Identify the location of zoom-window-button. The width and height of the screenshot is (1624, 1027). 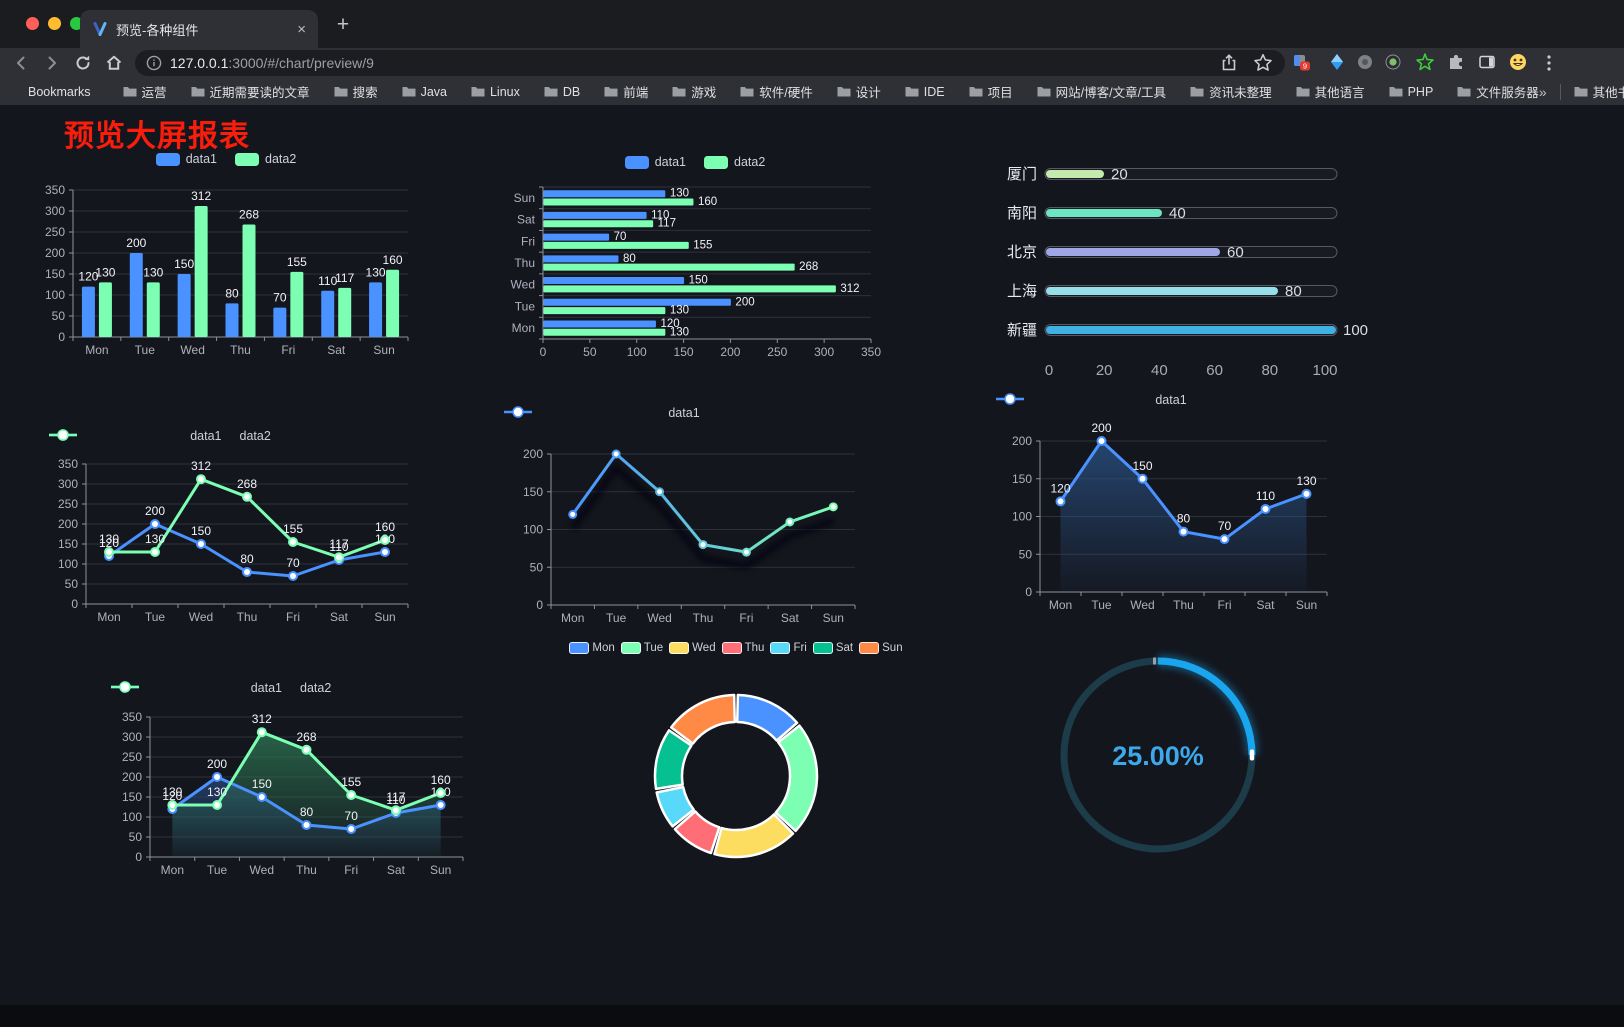
(76, 23).